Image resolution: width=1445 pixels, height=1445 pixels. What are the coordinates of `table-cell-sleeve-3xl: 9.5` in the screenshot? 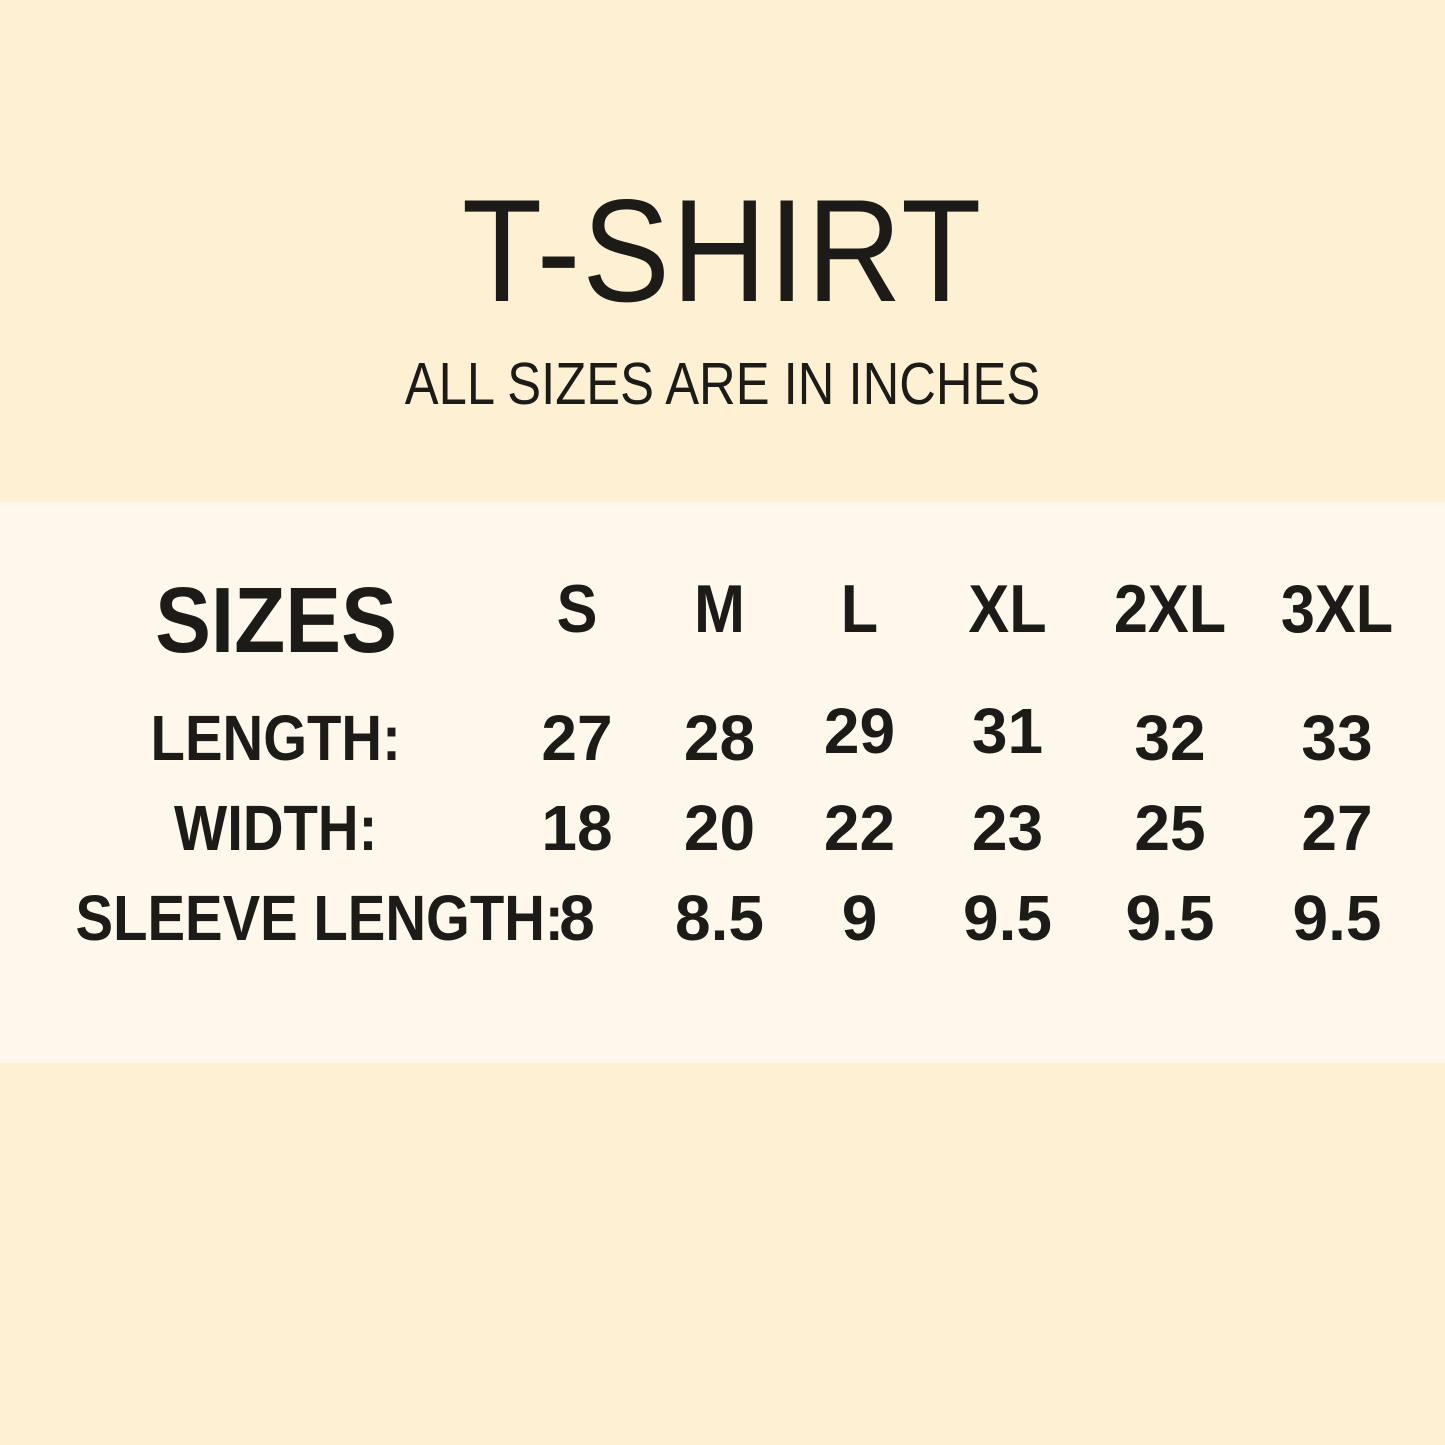 It's located at (1337, 918).